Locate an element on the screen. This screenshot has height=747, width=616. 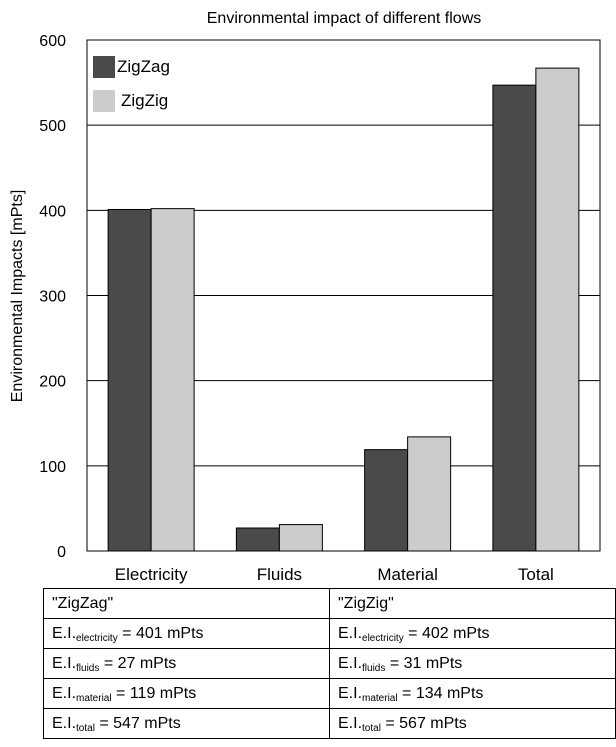
y-tick-label: 100 is located at coordinates (52, 467).